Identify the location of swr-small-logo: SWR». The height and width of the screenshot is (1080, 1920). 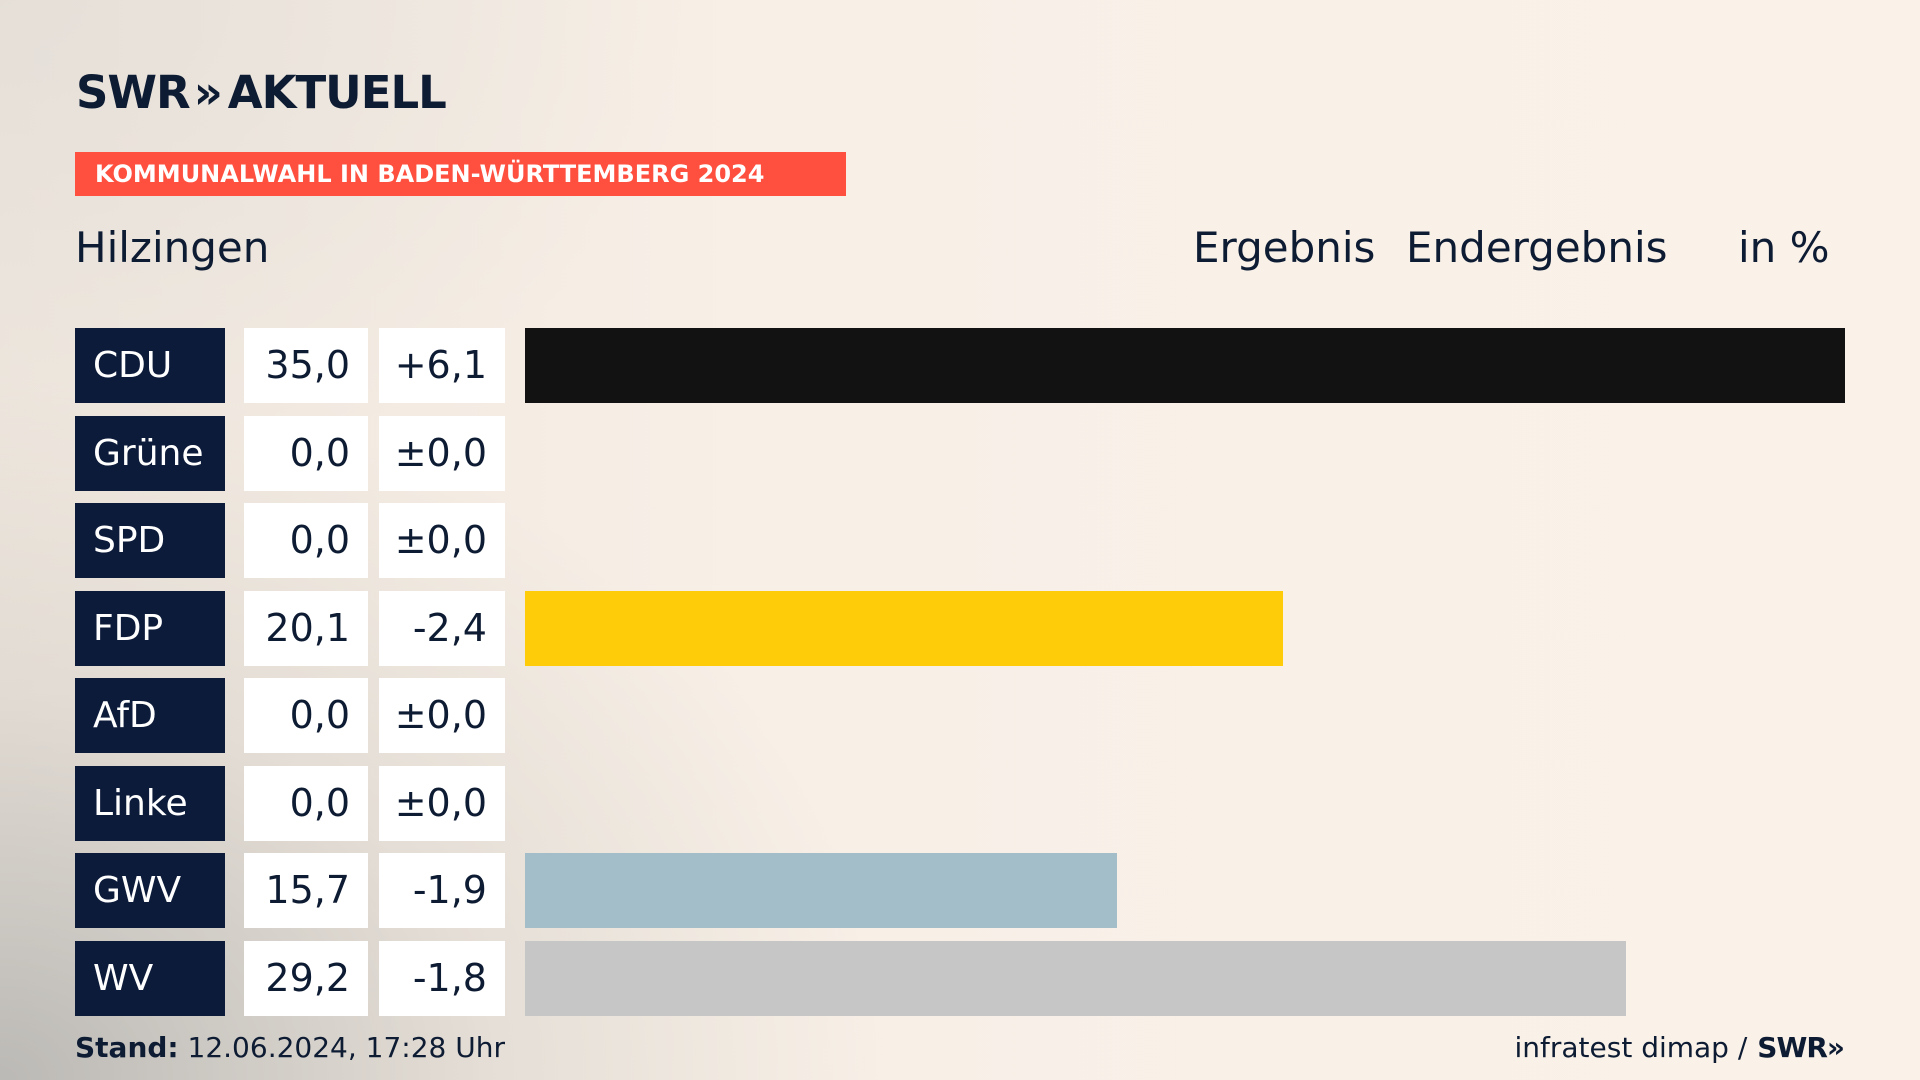
(1801, 1047).